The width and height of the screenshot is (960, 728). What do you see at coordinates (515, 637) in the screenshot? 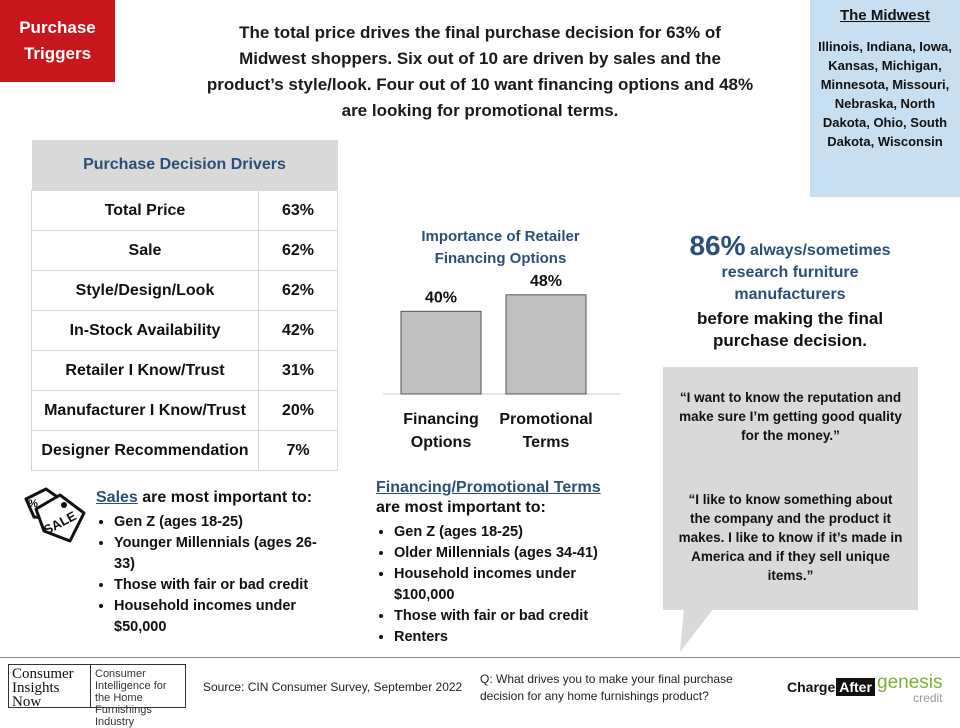
I see `list-item: Renters` at bounding box center [515, 637].